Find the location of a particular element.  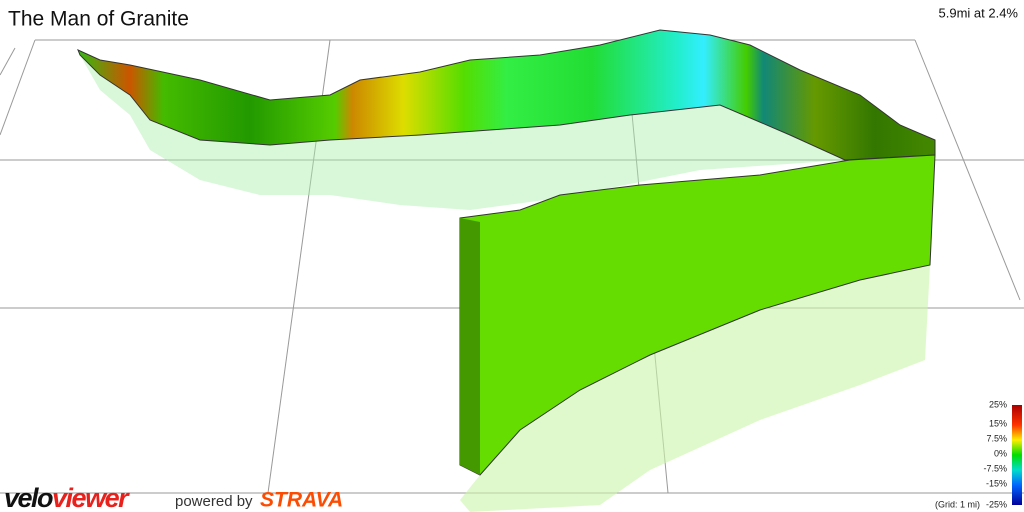

strava-logo: STRAVA is located at coordinates (301, 500).